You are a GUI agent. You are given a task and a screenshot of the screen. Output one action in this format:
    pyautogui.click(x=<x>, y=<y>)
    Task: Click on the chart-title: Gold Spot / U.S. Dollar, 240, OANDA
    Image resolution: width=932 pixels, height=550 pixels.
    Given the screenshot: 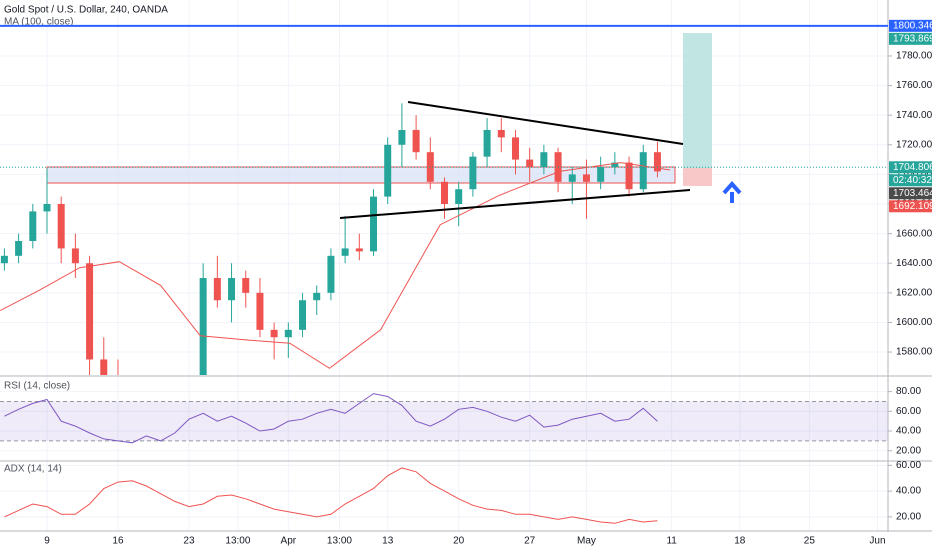 What is the action you would take?
    pyautogui.click(x=86, y=10)
    